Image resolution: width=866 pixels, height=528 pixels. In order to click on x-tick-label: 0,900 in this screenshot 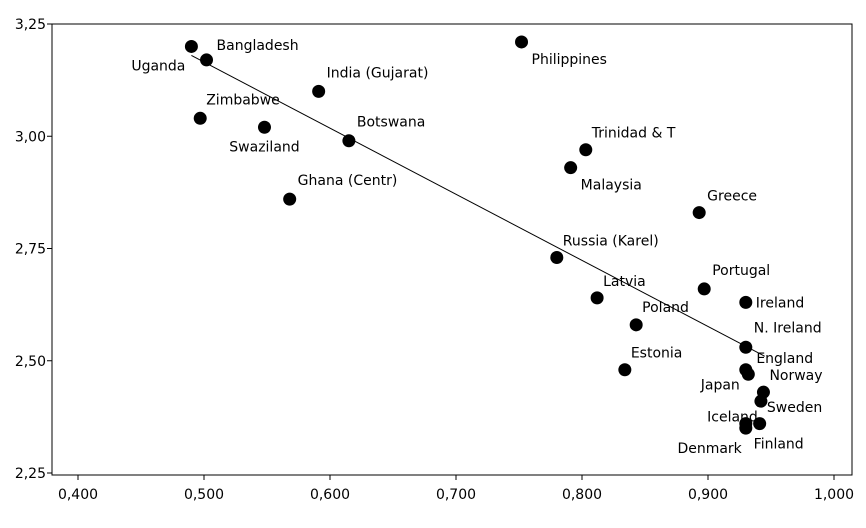, I will do `click(708, 495)`.